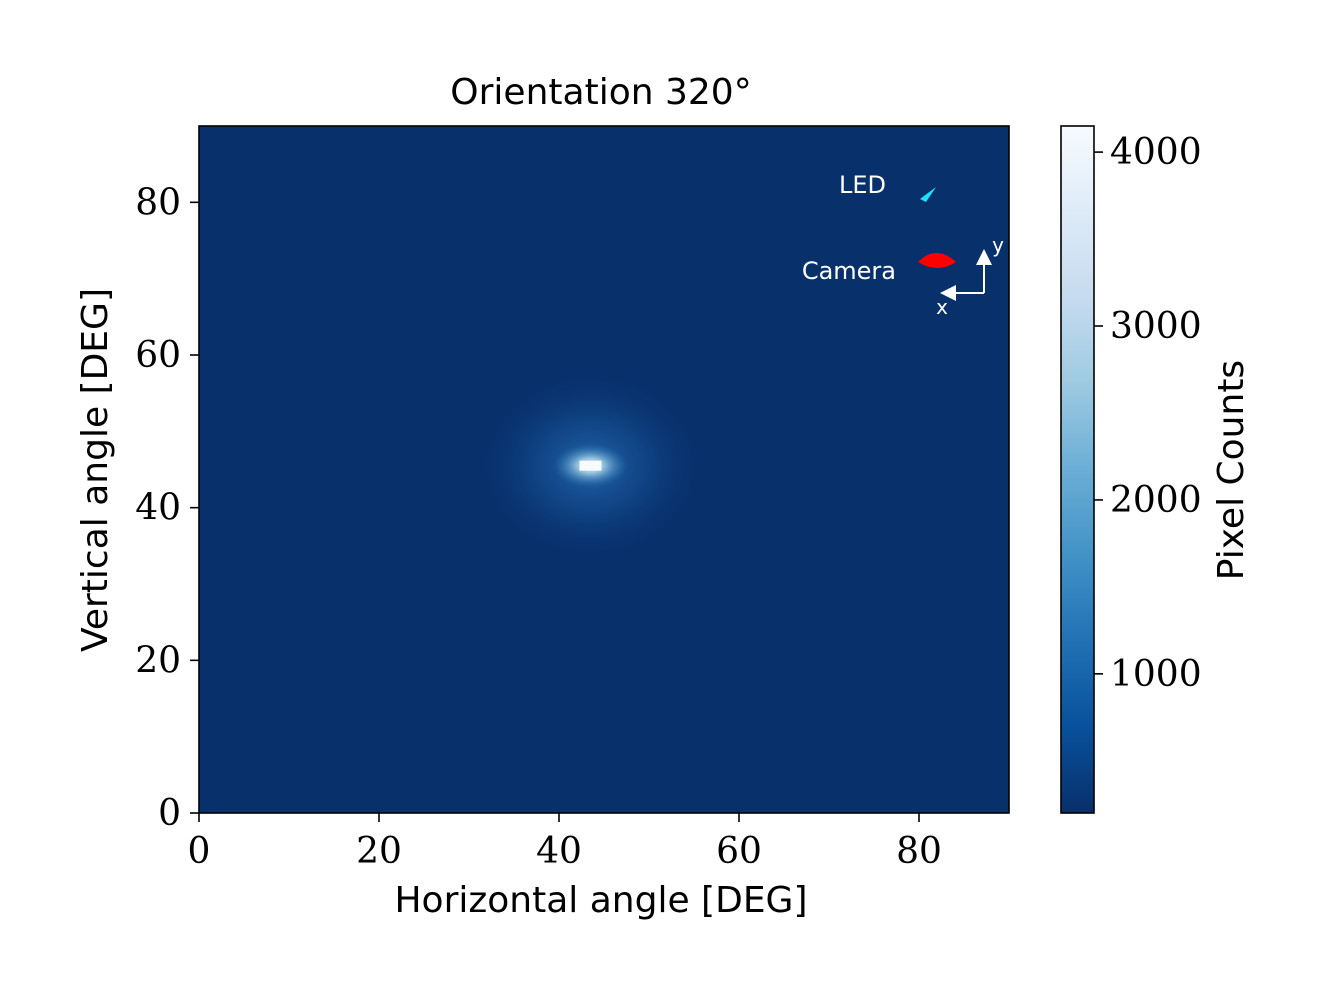 This screenshot has height=1000, width=1333. What do you see at coordinates (1156, 674) in the screenshot?
I see `colorbar-tick-label: 1000` at bounding box center [1156, 674].